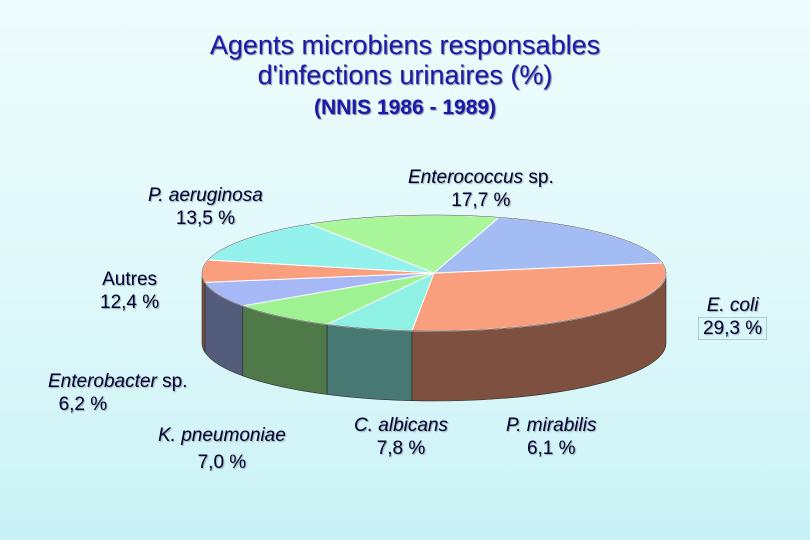 This screenshot has width=810, height=540. I want to click on label-autres: Autres 12,4 %, so click(130, 291).